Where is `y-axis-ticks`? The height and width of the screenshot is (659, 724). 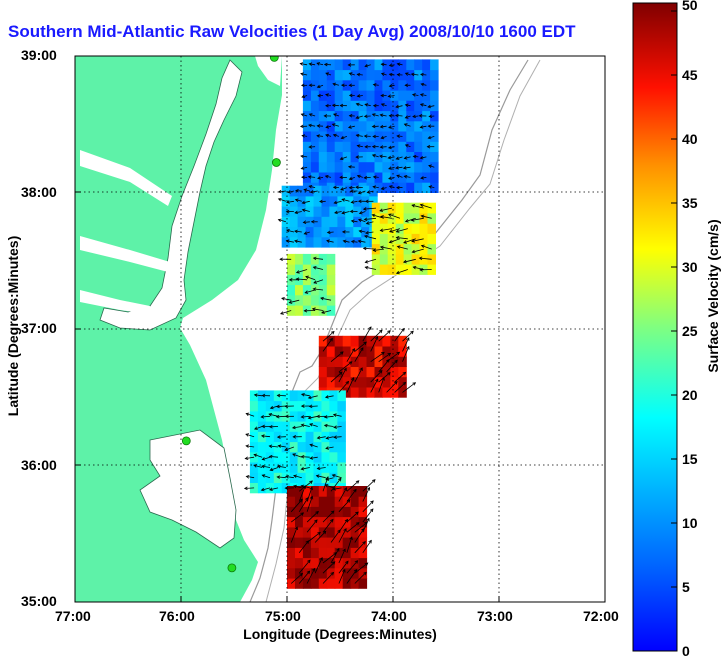
y-axis-ticks is located at coordinates (78, 329).